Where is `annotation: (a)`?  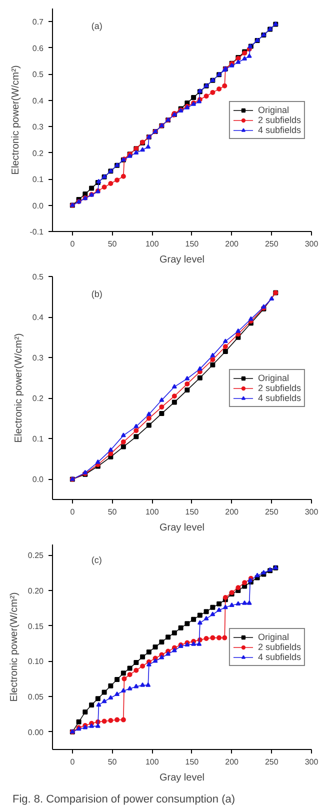
annotation: (a) is located at coordinates (96, 25).